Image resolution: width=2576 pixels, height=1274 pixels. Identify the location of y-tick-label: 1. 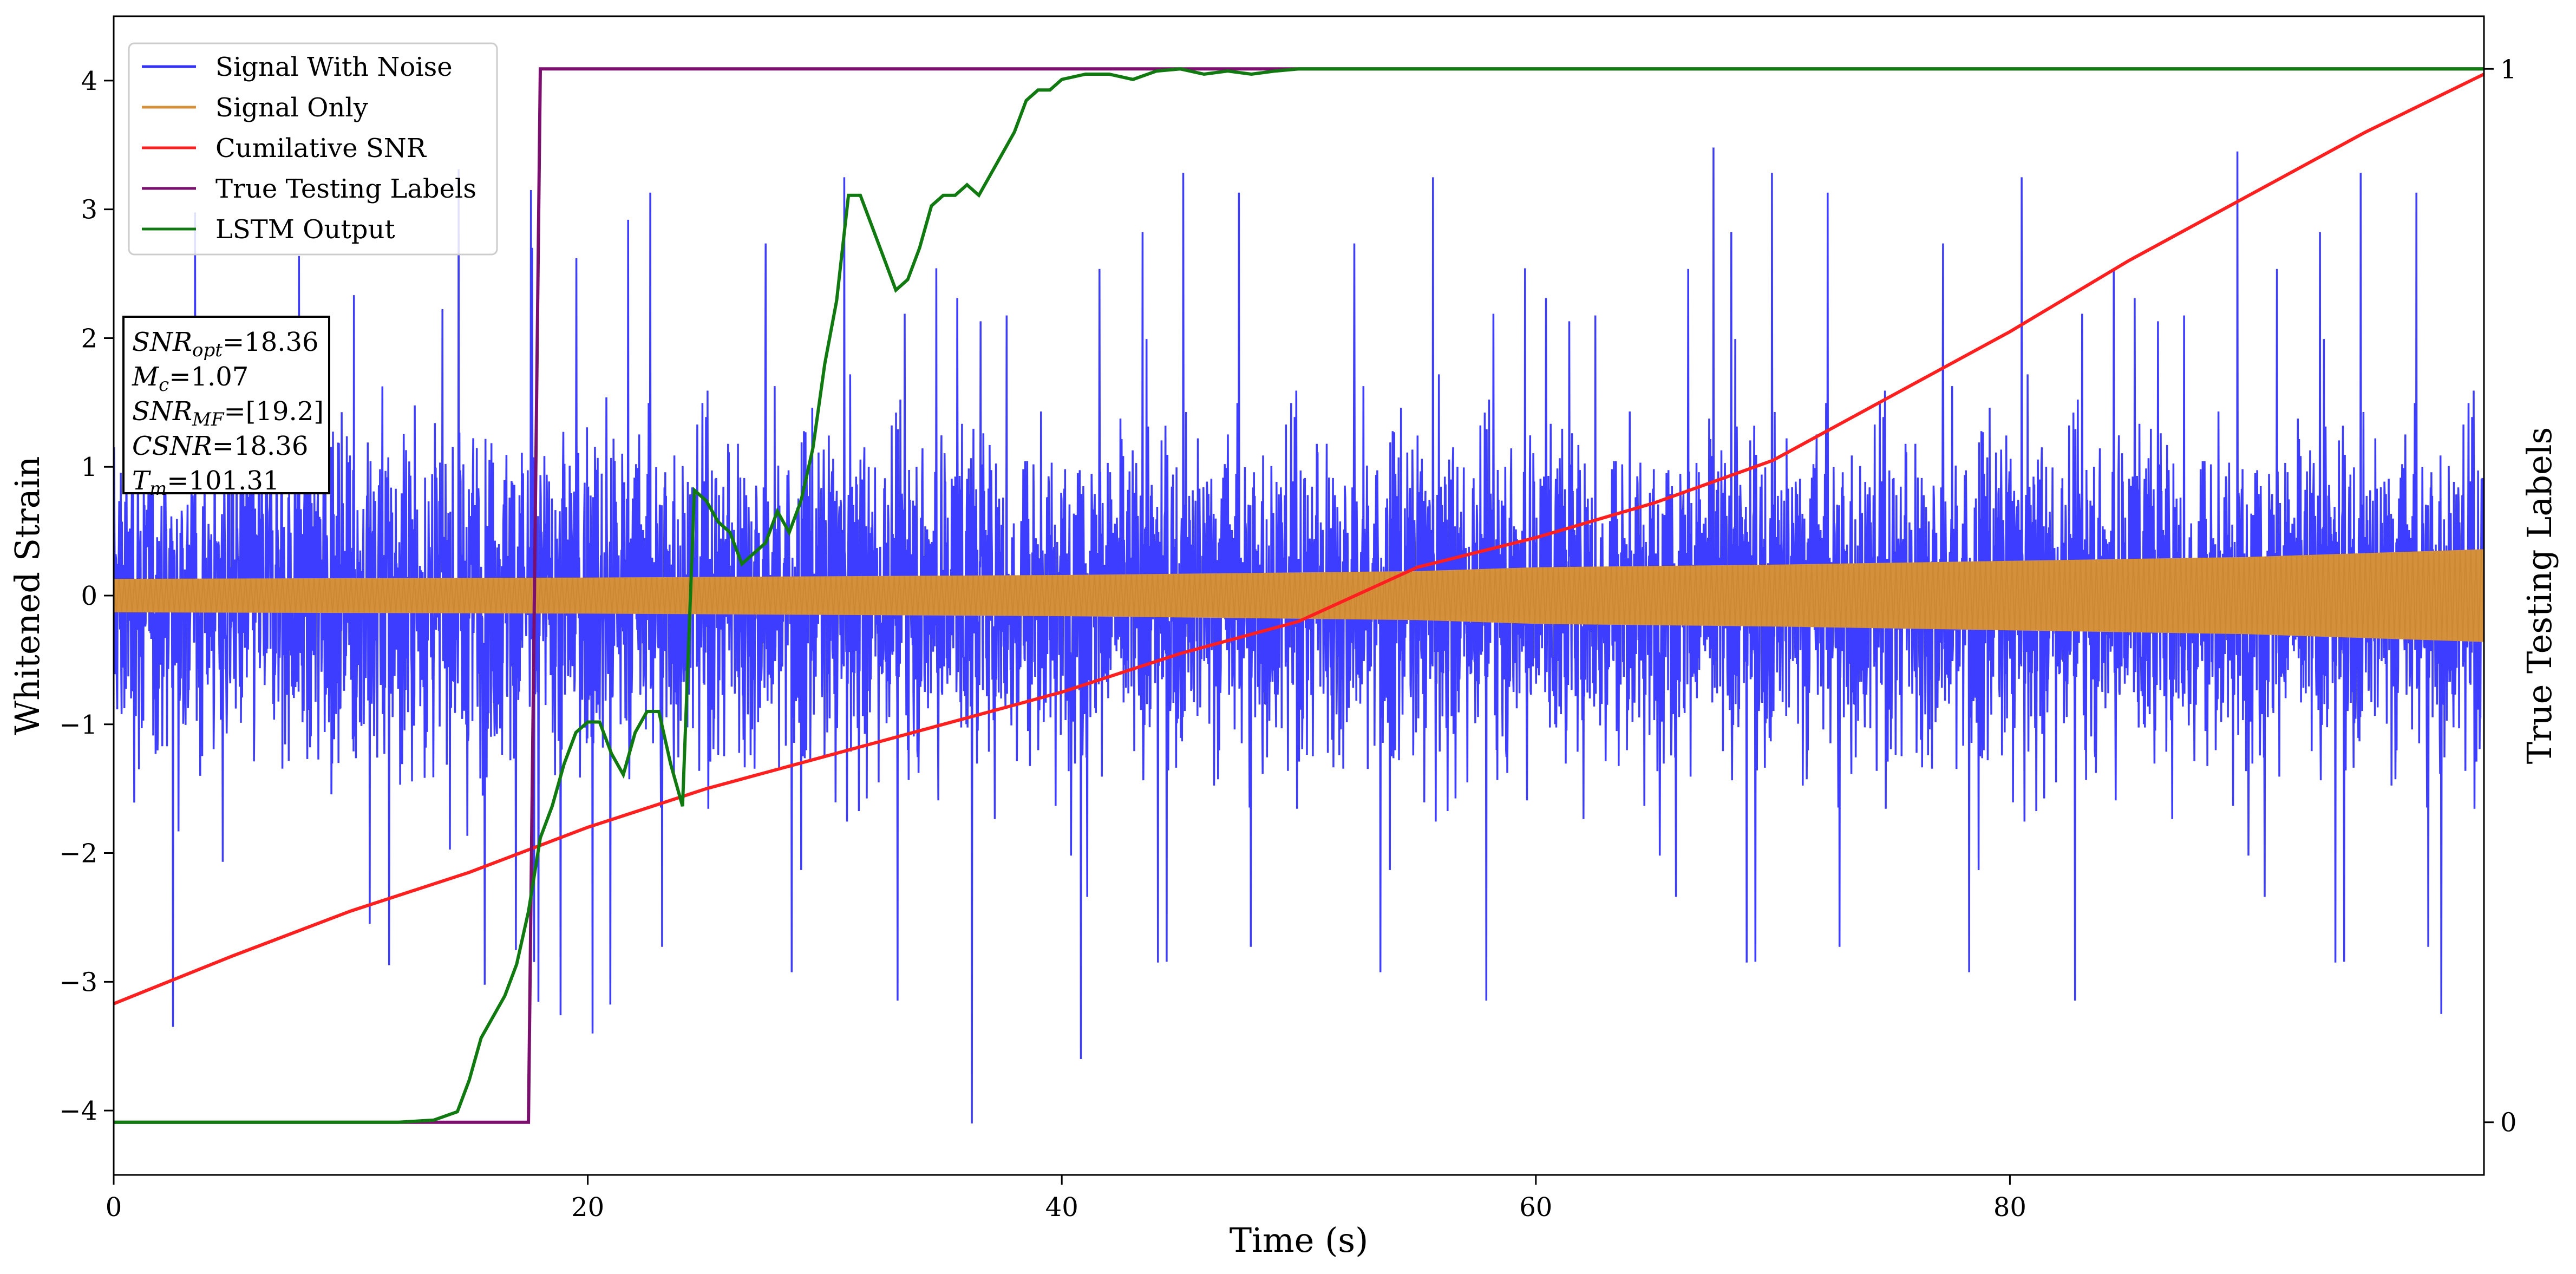
(89, 467).